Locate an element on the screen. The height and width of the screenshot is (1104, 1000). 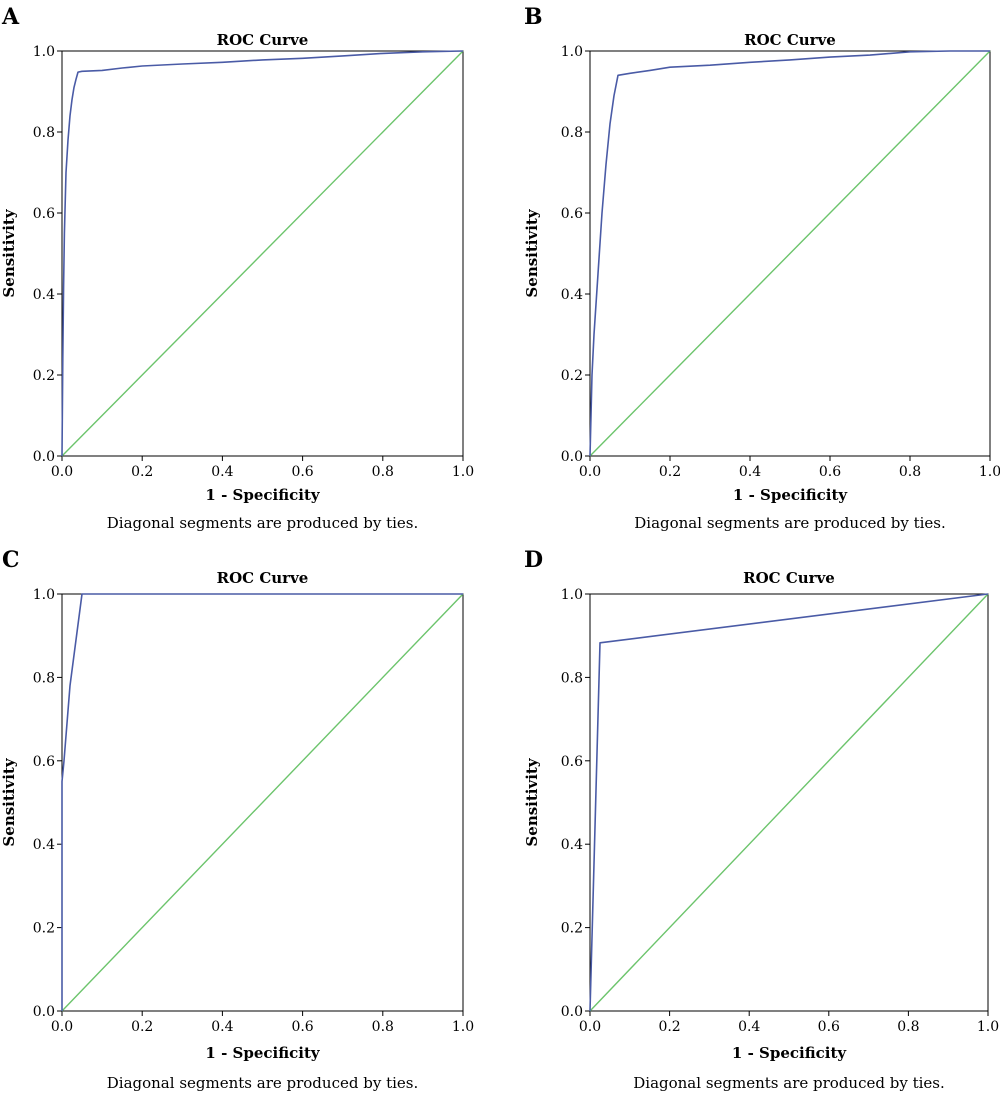
panel-letter: A is located at coordinates (10, 17).